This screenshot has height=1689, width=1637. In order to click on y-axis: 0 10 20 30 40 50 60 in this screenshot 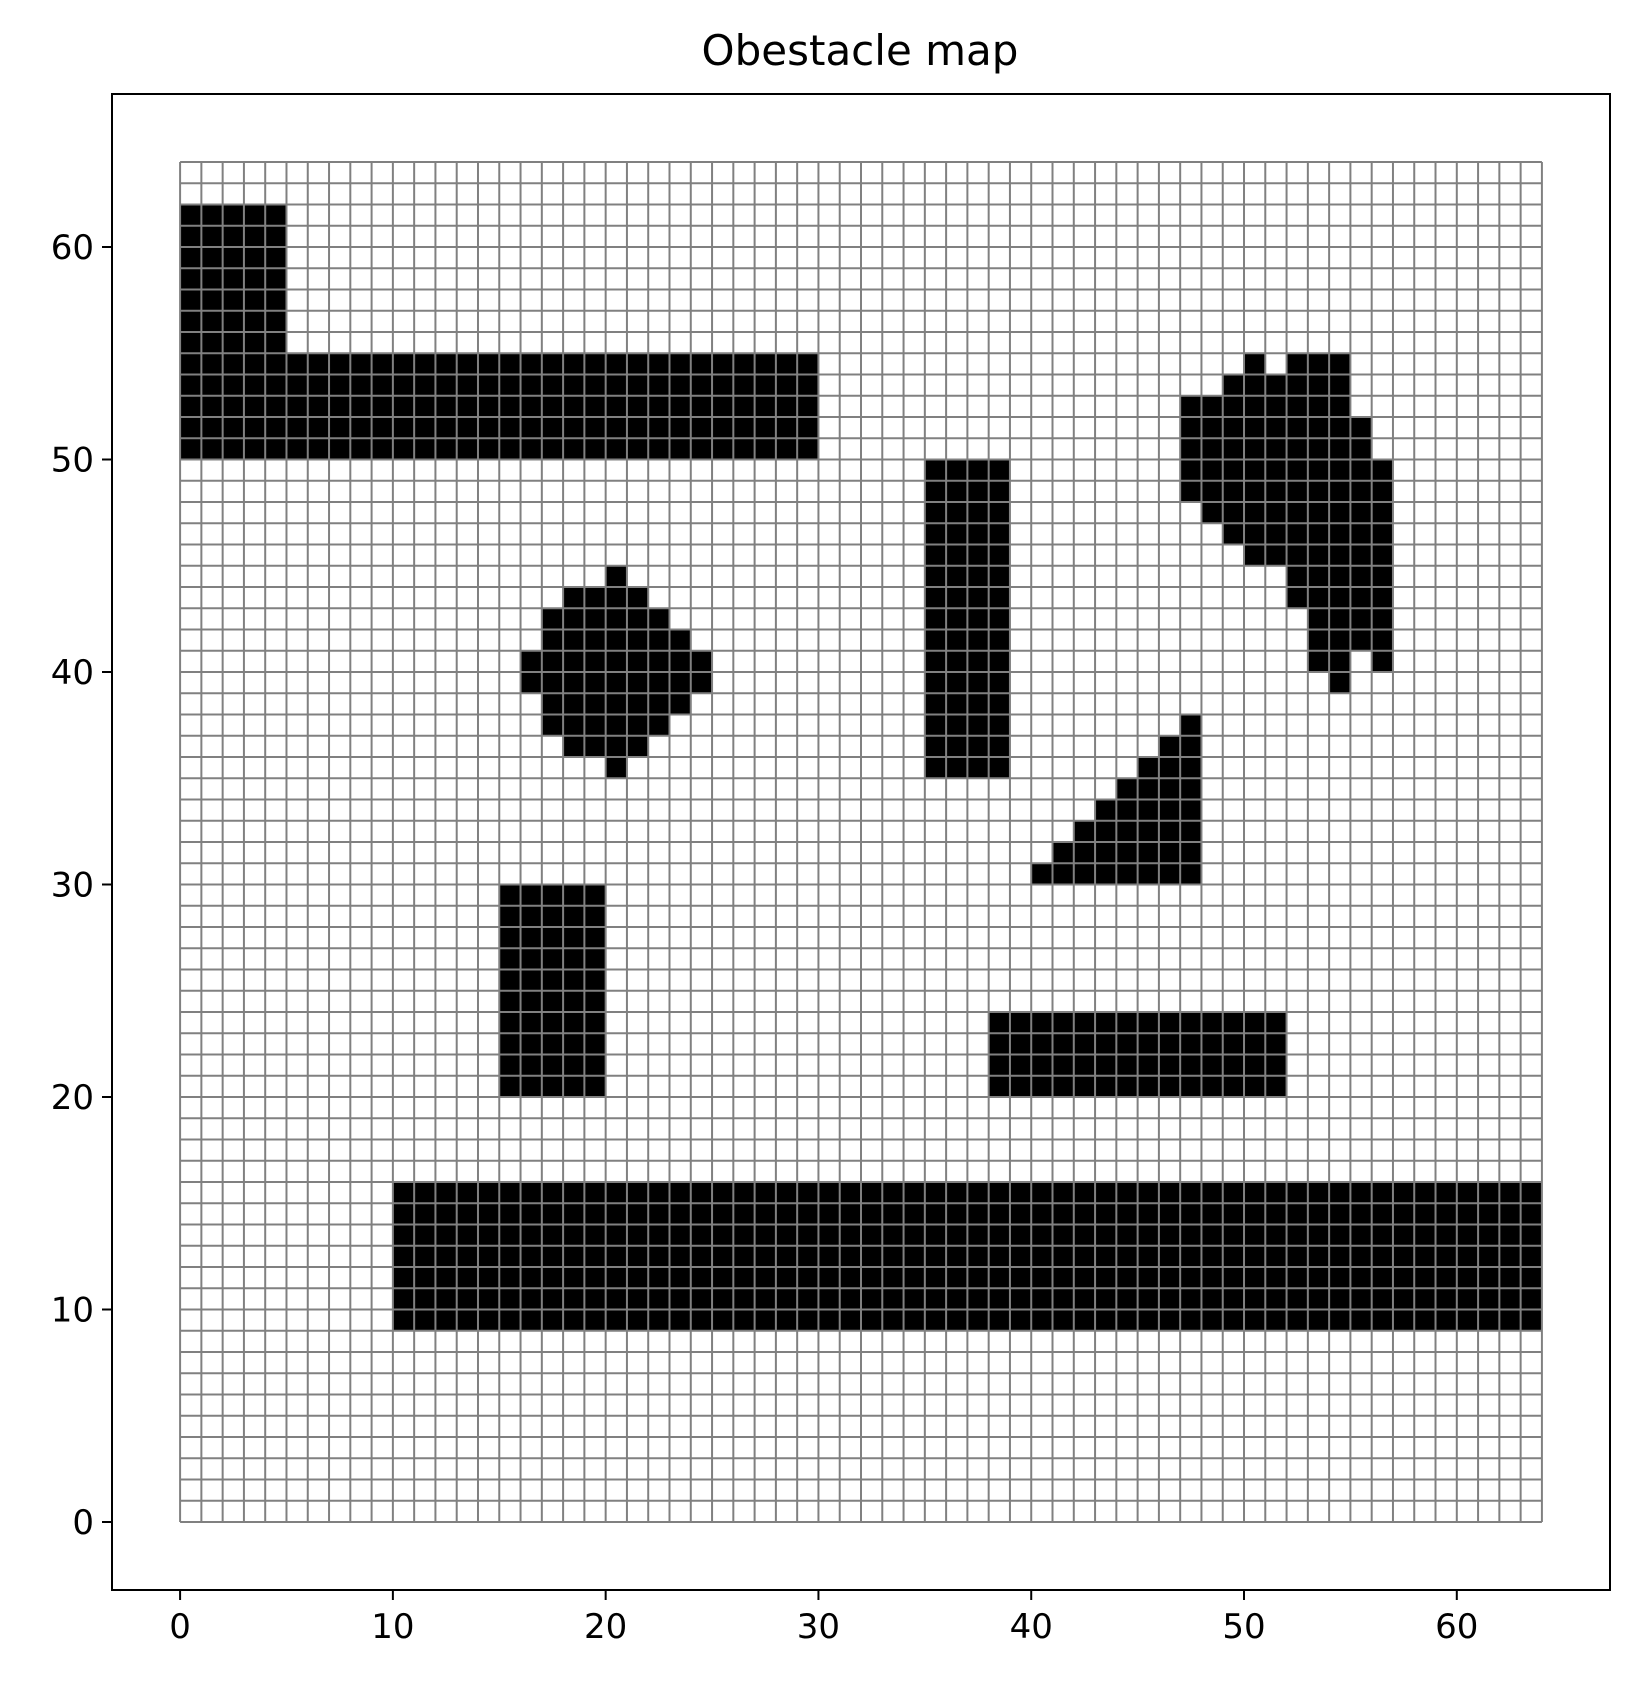, I will do `click(81, 885)`.